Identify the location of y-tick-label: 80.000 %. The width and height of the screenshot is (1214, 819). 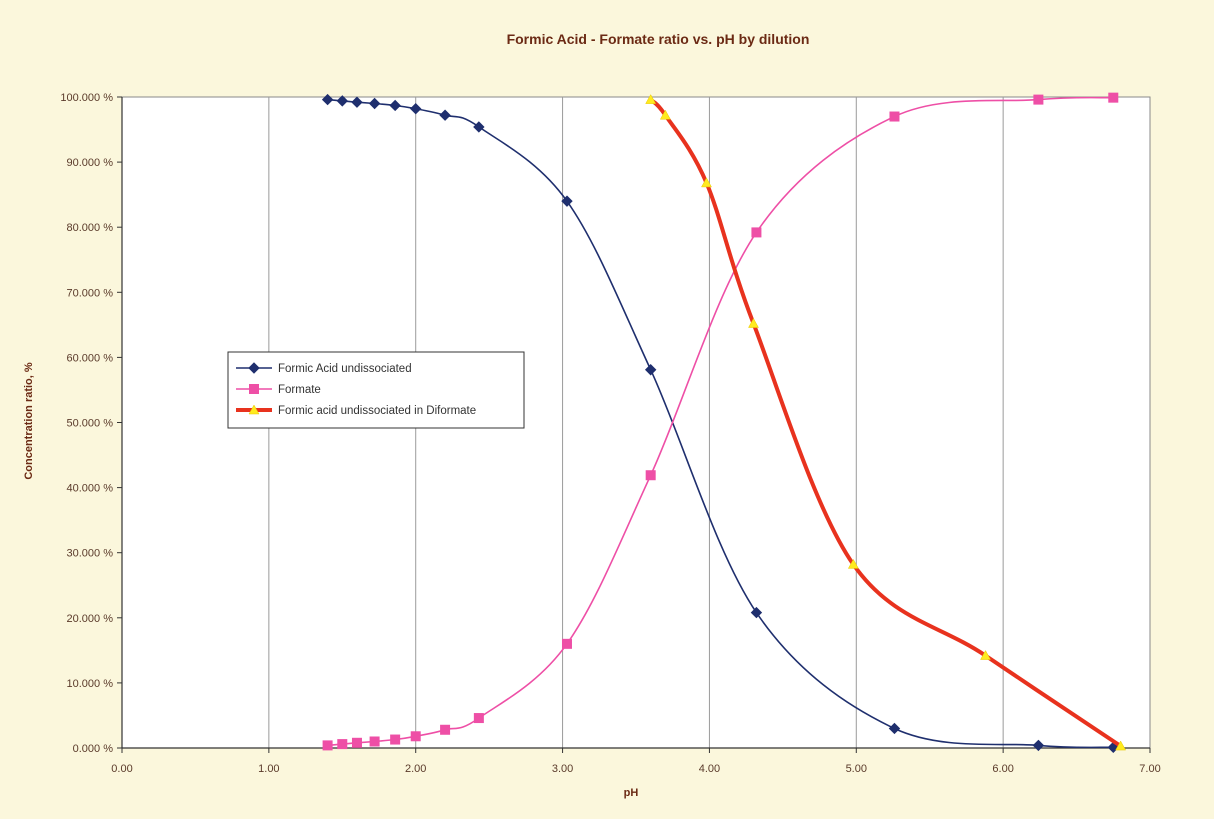
(90, 228).